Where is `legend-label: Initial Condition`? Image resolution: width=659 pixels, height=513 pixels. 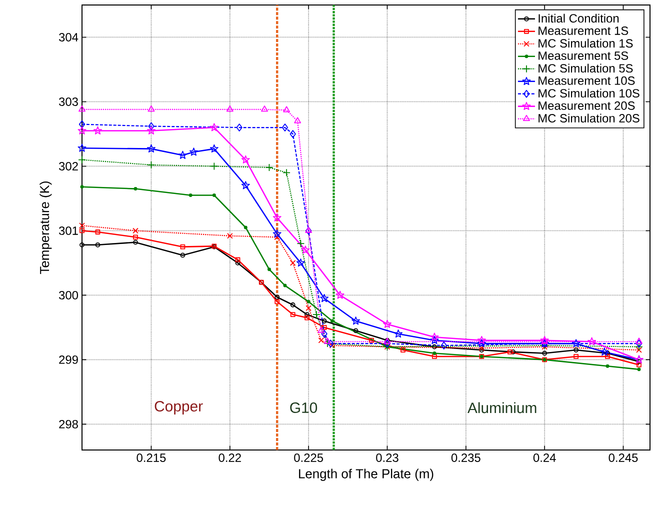 legend-label: Initial Condition is located at coordinates (578, 18).